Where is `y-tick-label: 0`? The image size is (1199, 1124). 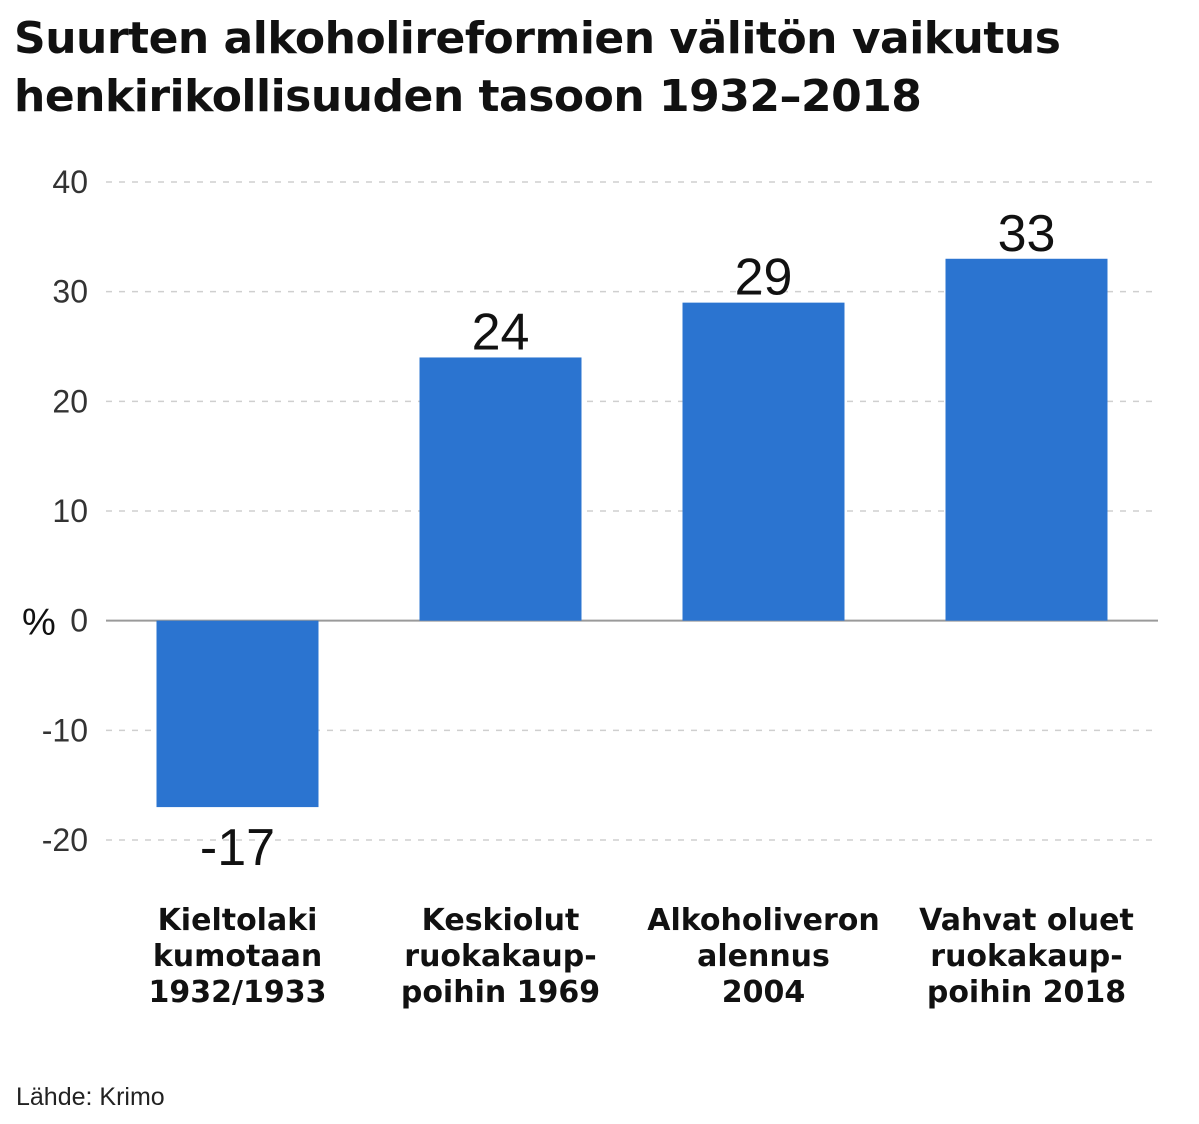 y-tick-label: 0 is located at coordinates (79, 621).